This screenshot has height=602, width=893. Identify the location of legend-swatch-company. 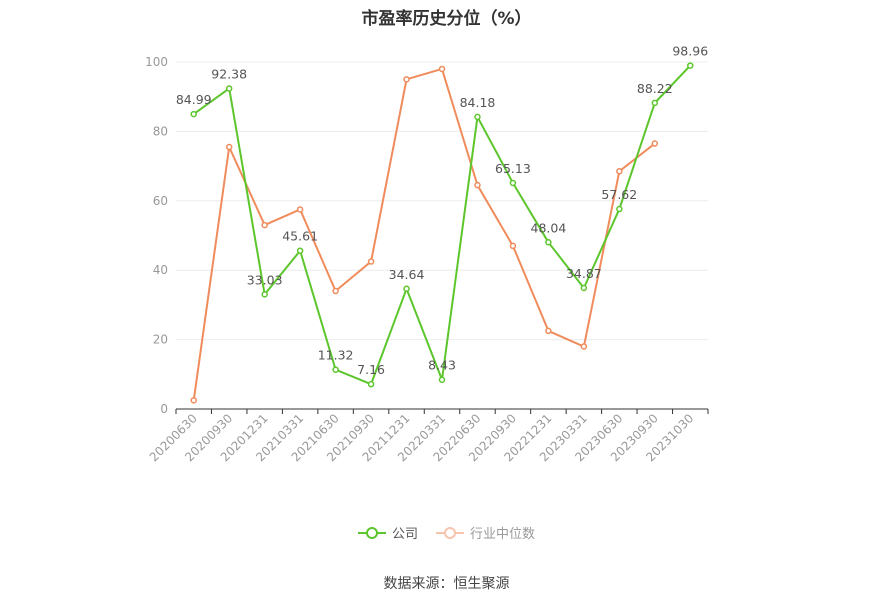
(371, 532).